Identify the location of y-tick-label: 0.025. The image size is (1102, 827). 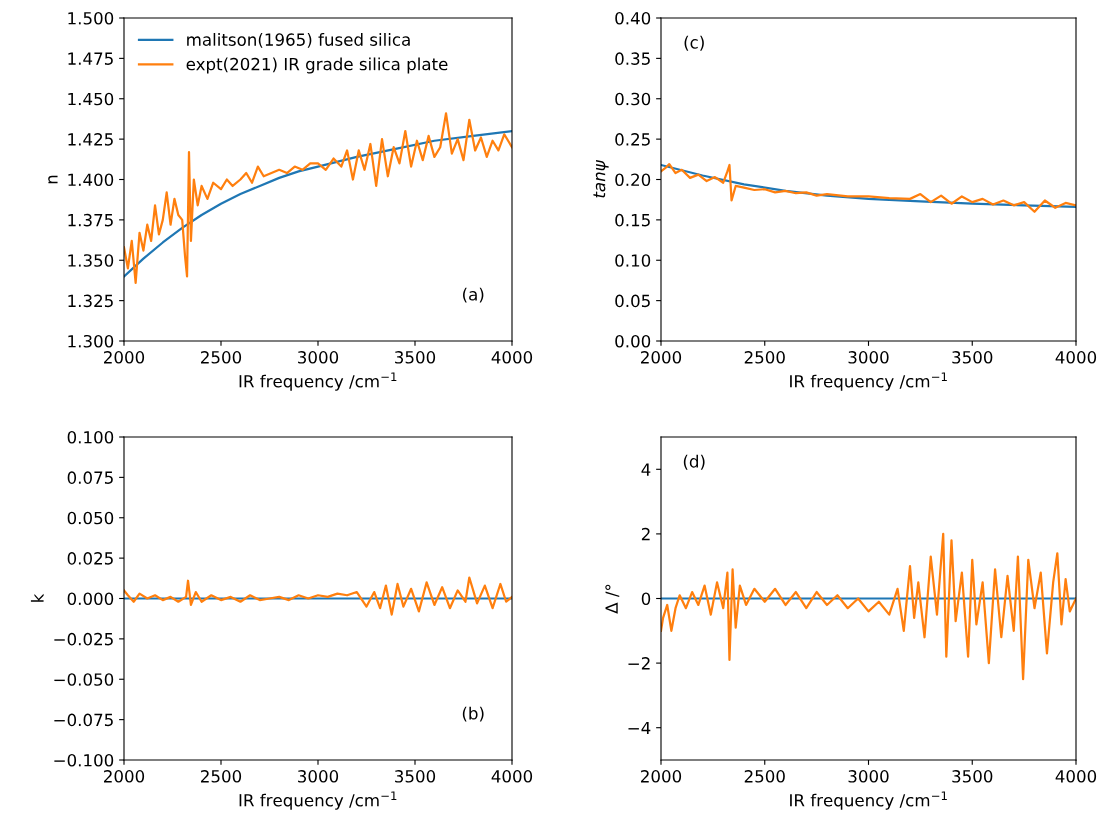
(90, 558).